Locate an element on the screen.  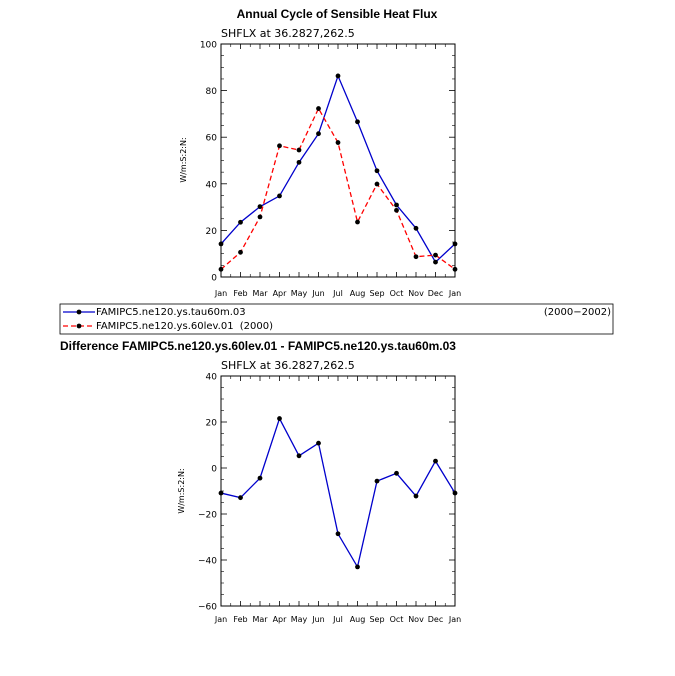
cycle-y-tick-label: 0 is located at coordinates (214, 279).